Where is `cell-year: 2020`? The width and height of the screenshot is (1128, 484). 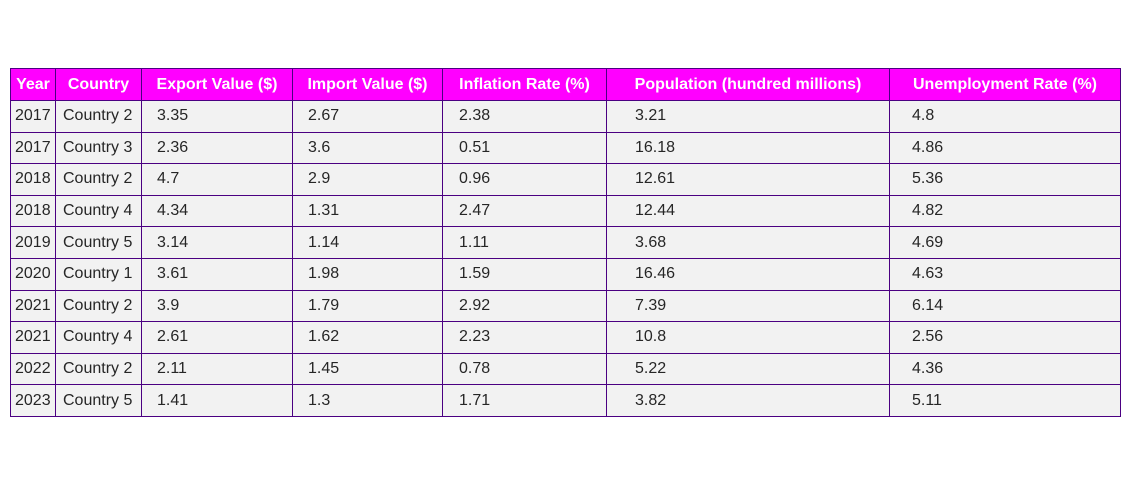
cell-year: 2020 is located at coordinates (33, 274).